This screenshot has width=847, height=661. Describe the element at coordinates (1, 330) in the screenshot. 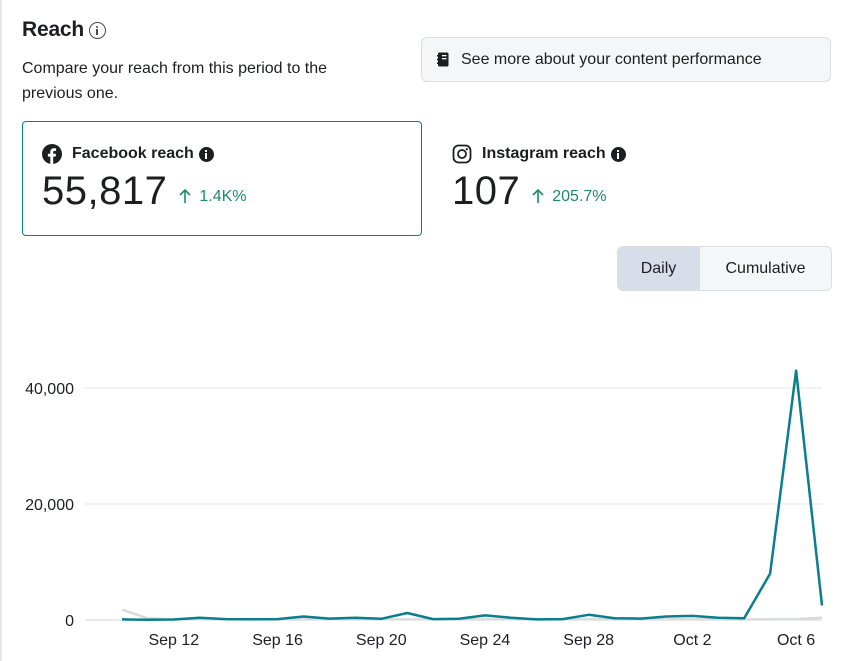

I see `left-edge-divider` at that location.